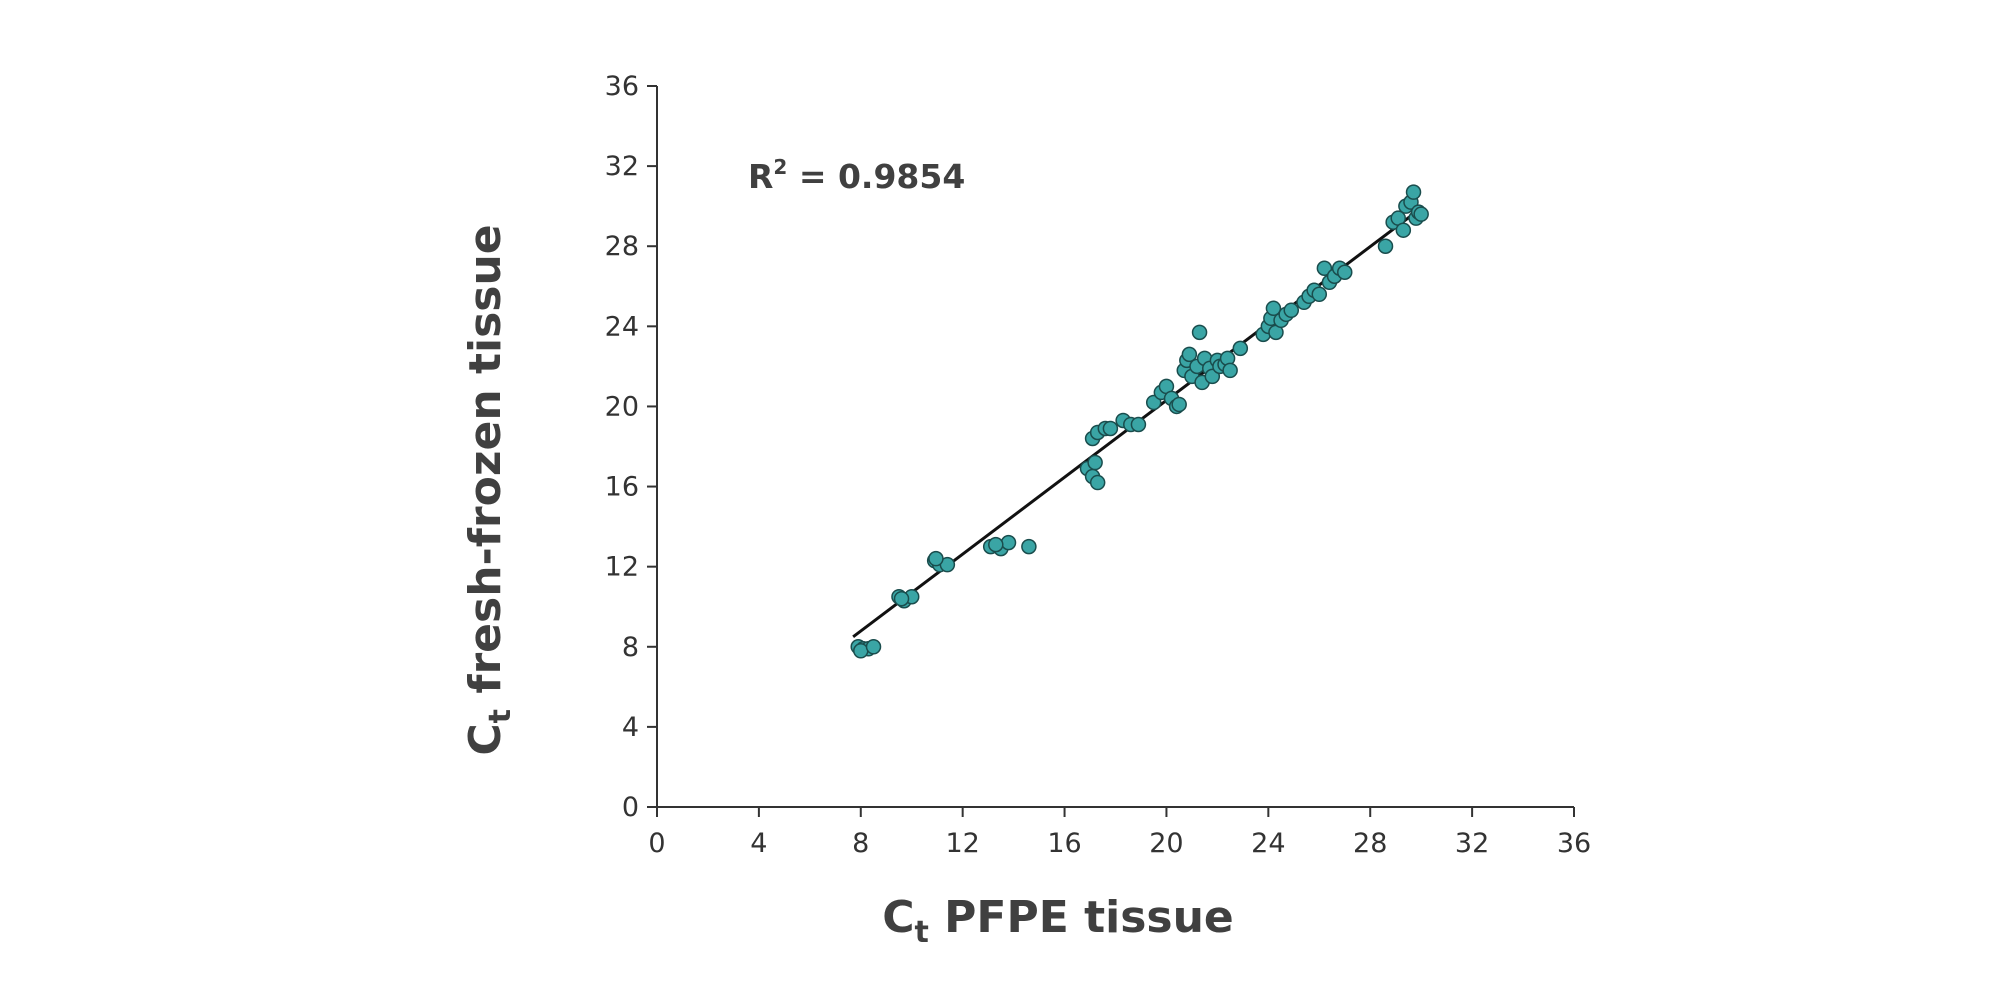 Image resolution: width=2000 pixels, height=1000 pixels. Describe the element at coordinates (622, 86) in the screenshot. I see `y-tick-label: 36` at that location.